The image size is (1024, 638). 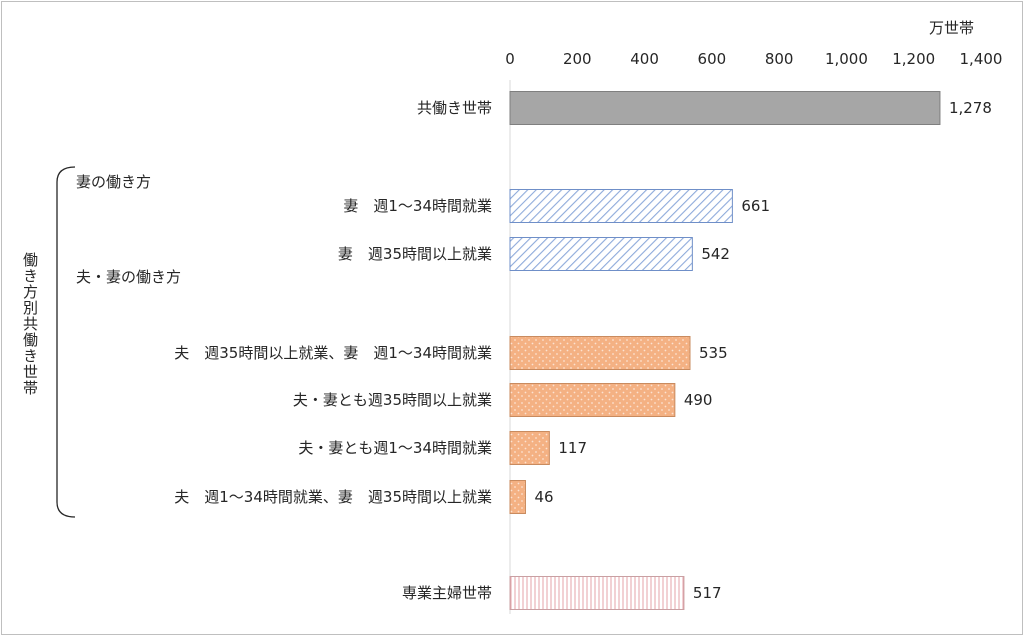 What do you see at coordinates (712, 59) in the screenshot?
I see `x-tick-label: 600` at bounding box center [712, 59].